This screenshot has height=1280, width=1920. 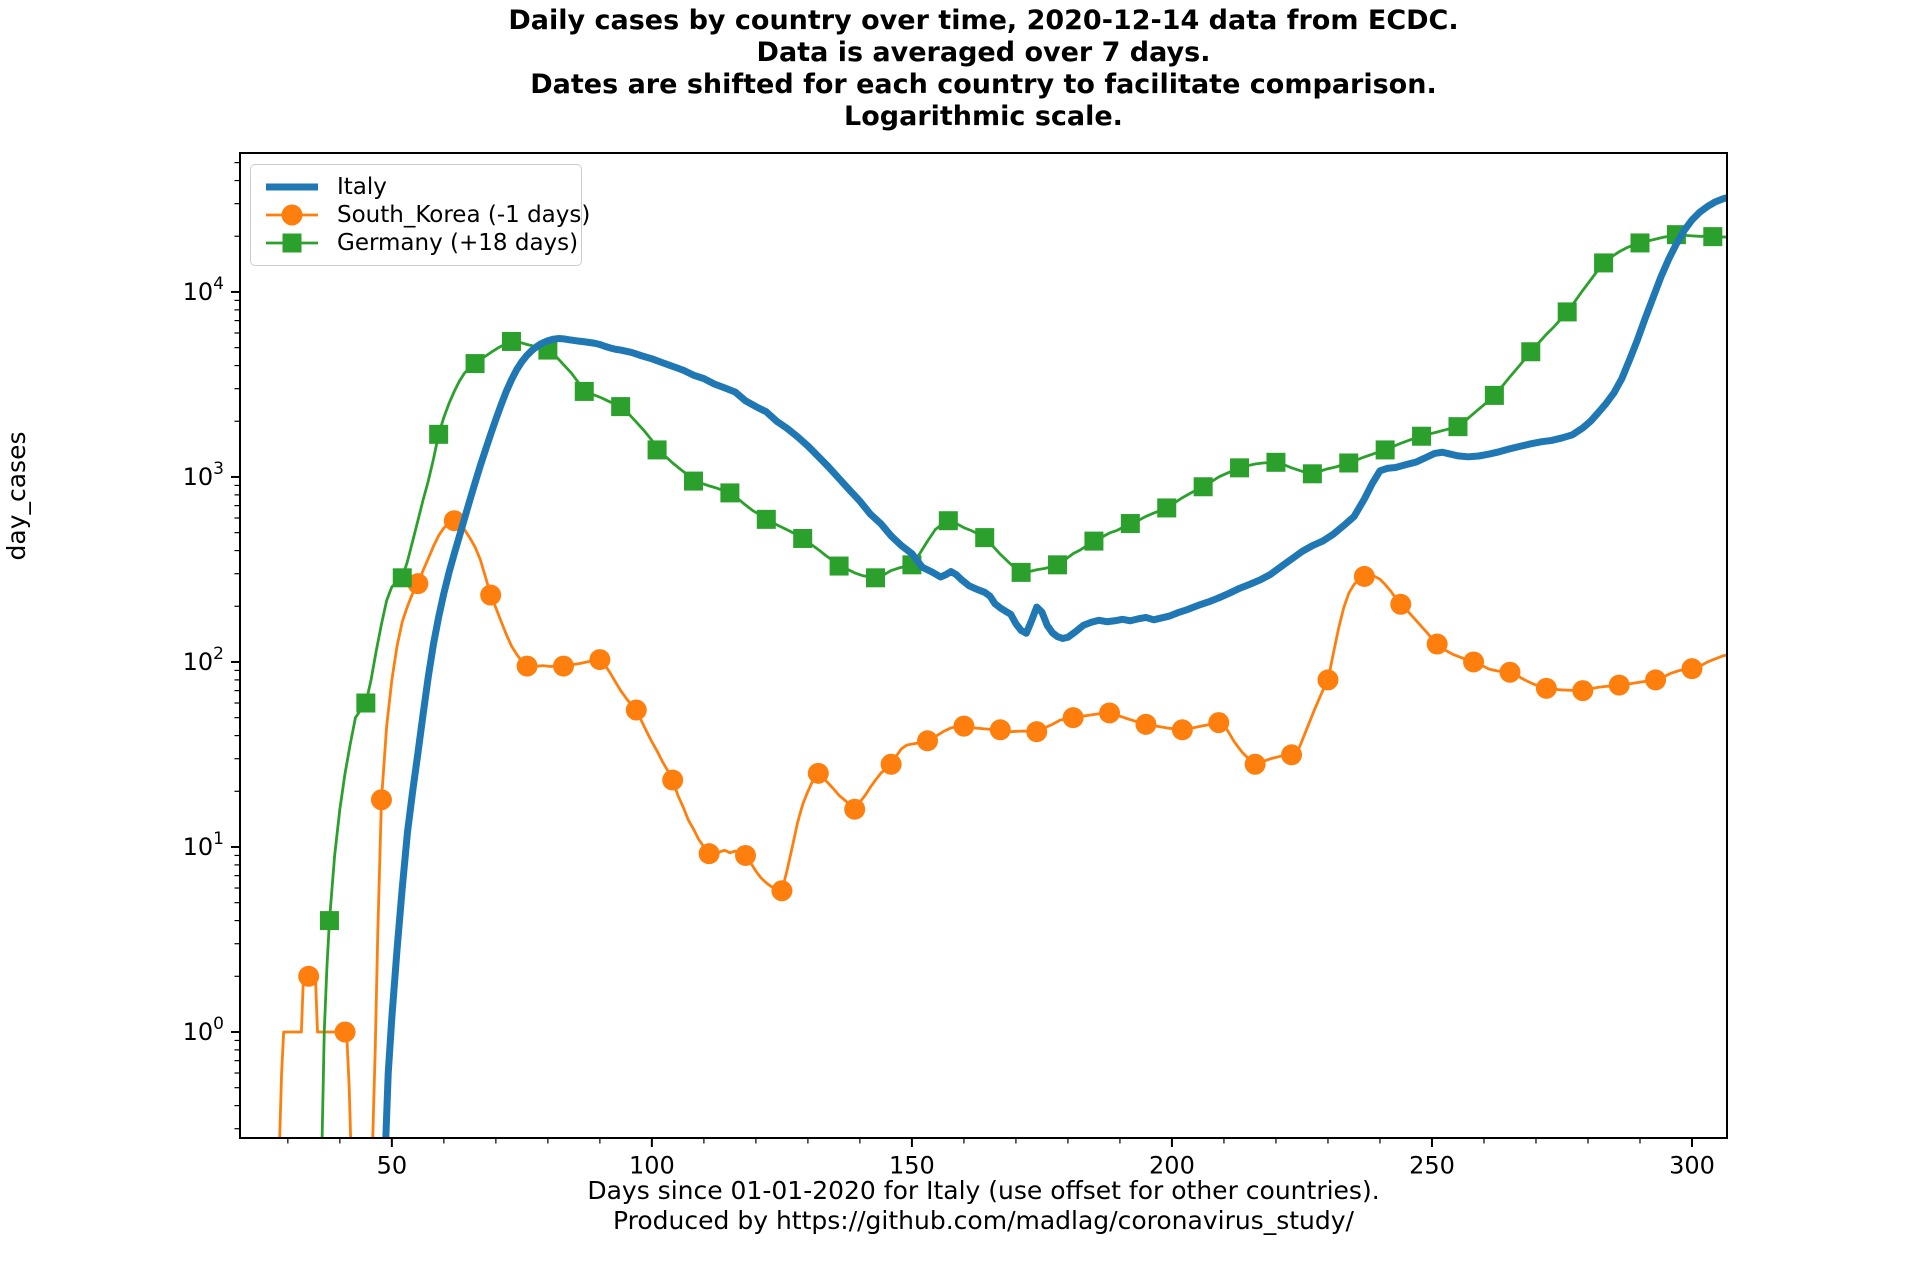 I want to click on legend-sample-germany-line, so click(x=292, y=243).